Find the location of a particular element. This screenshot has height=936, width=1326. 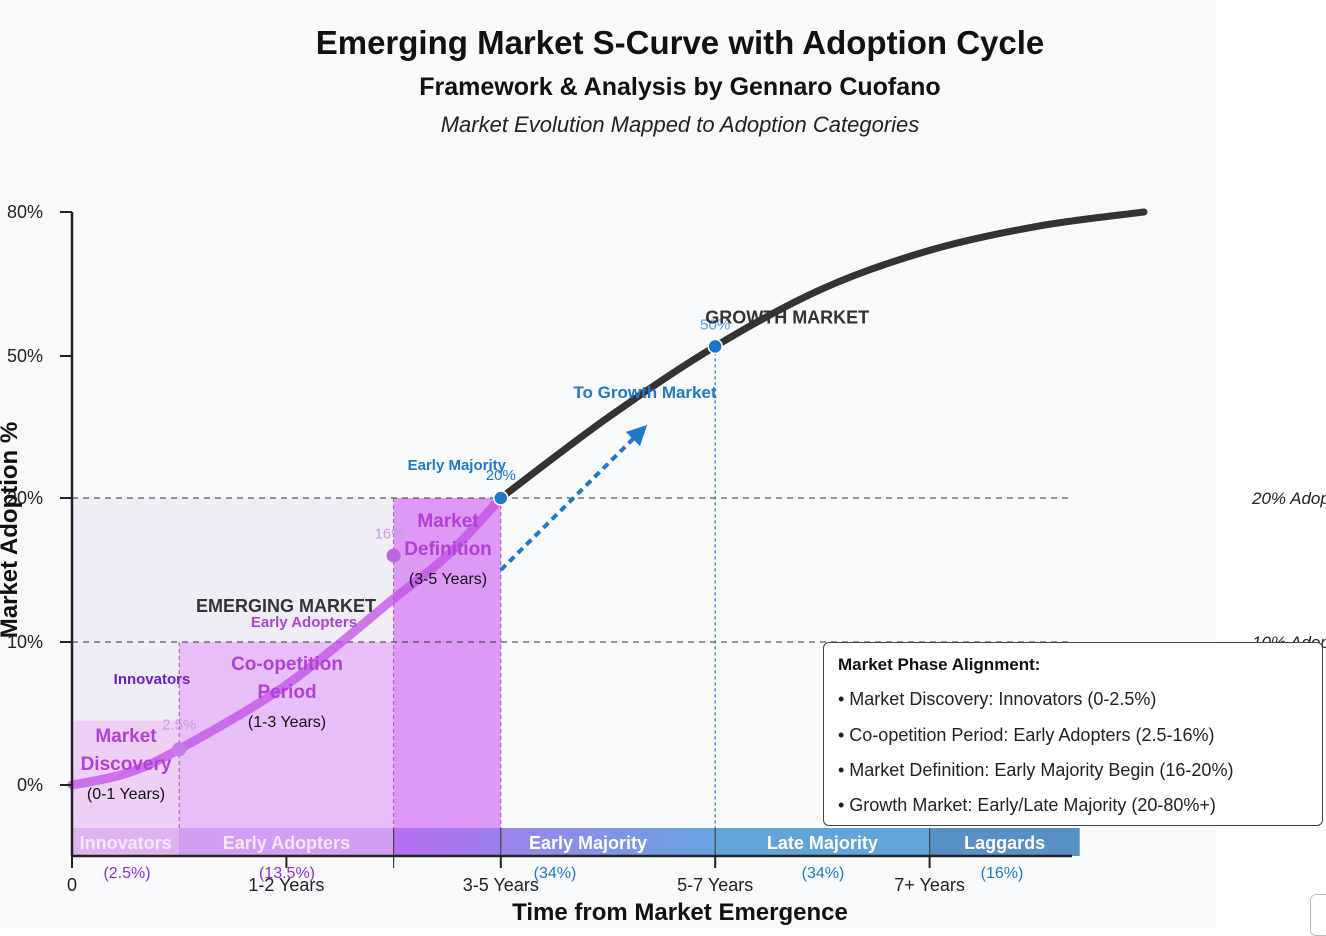

x-tick-label-4: 5-7 Years is located at coordinates (715, 885).